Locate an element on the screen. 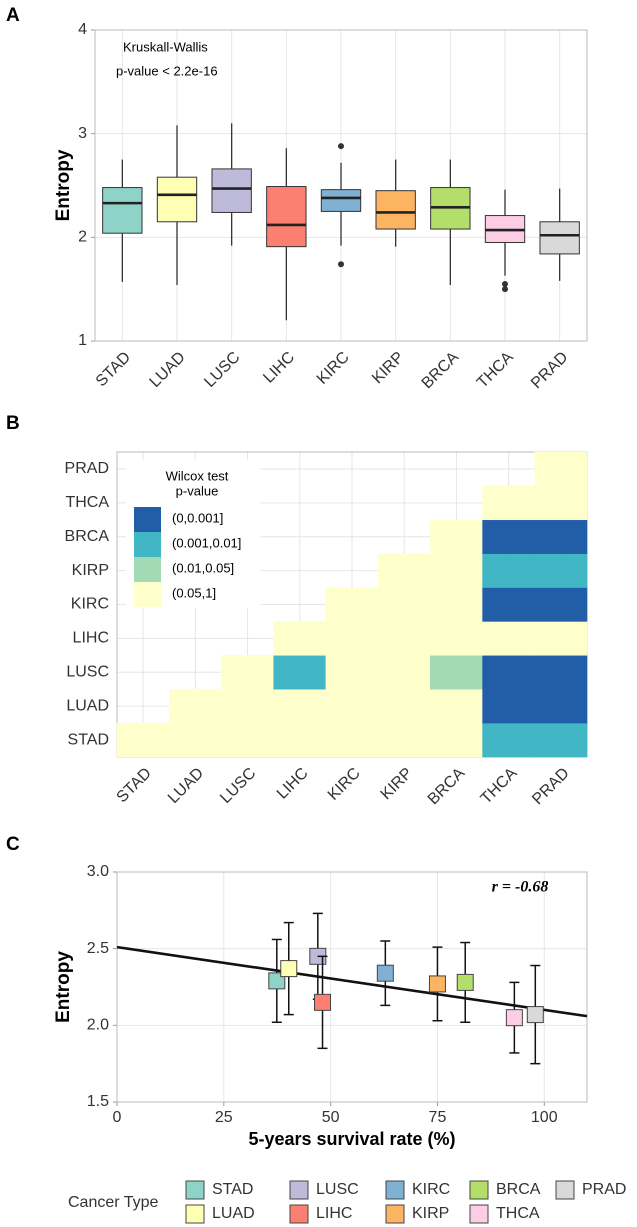 The image size is (637, 1227). y-tick-label: THCA is located at coordinates (87, 502).